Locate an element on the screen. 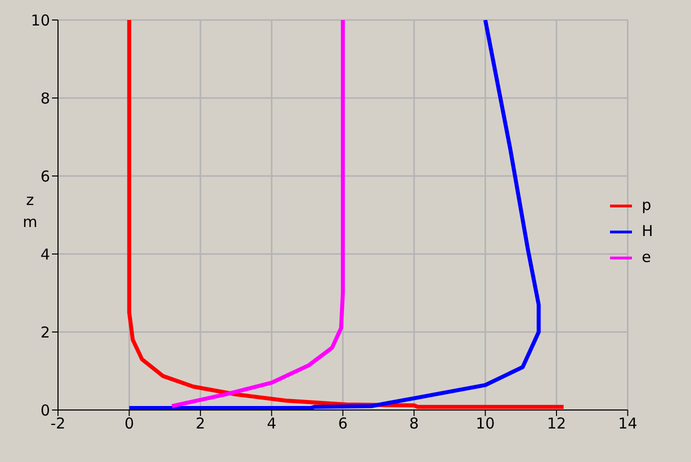  y-tick-label: 0 is located at coordinates (45, 410).